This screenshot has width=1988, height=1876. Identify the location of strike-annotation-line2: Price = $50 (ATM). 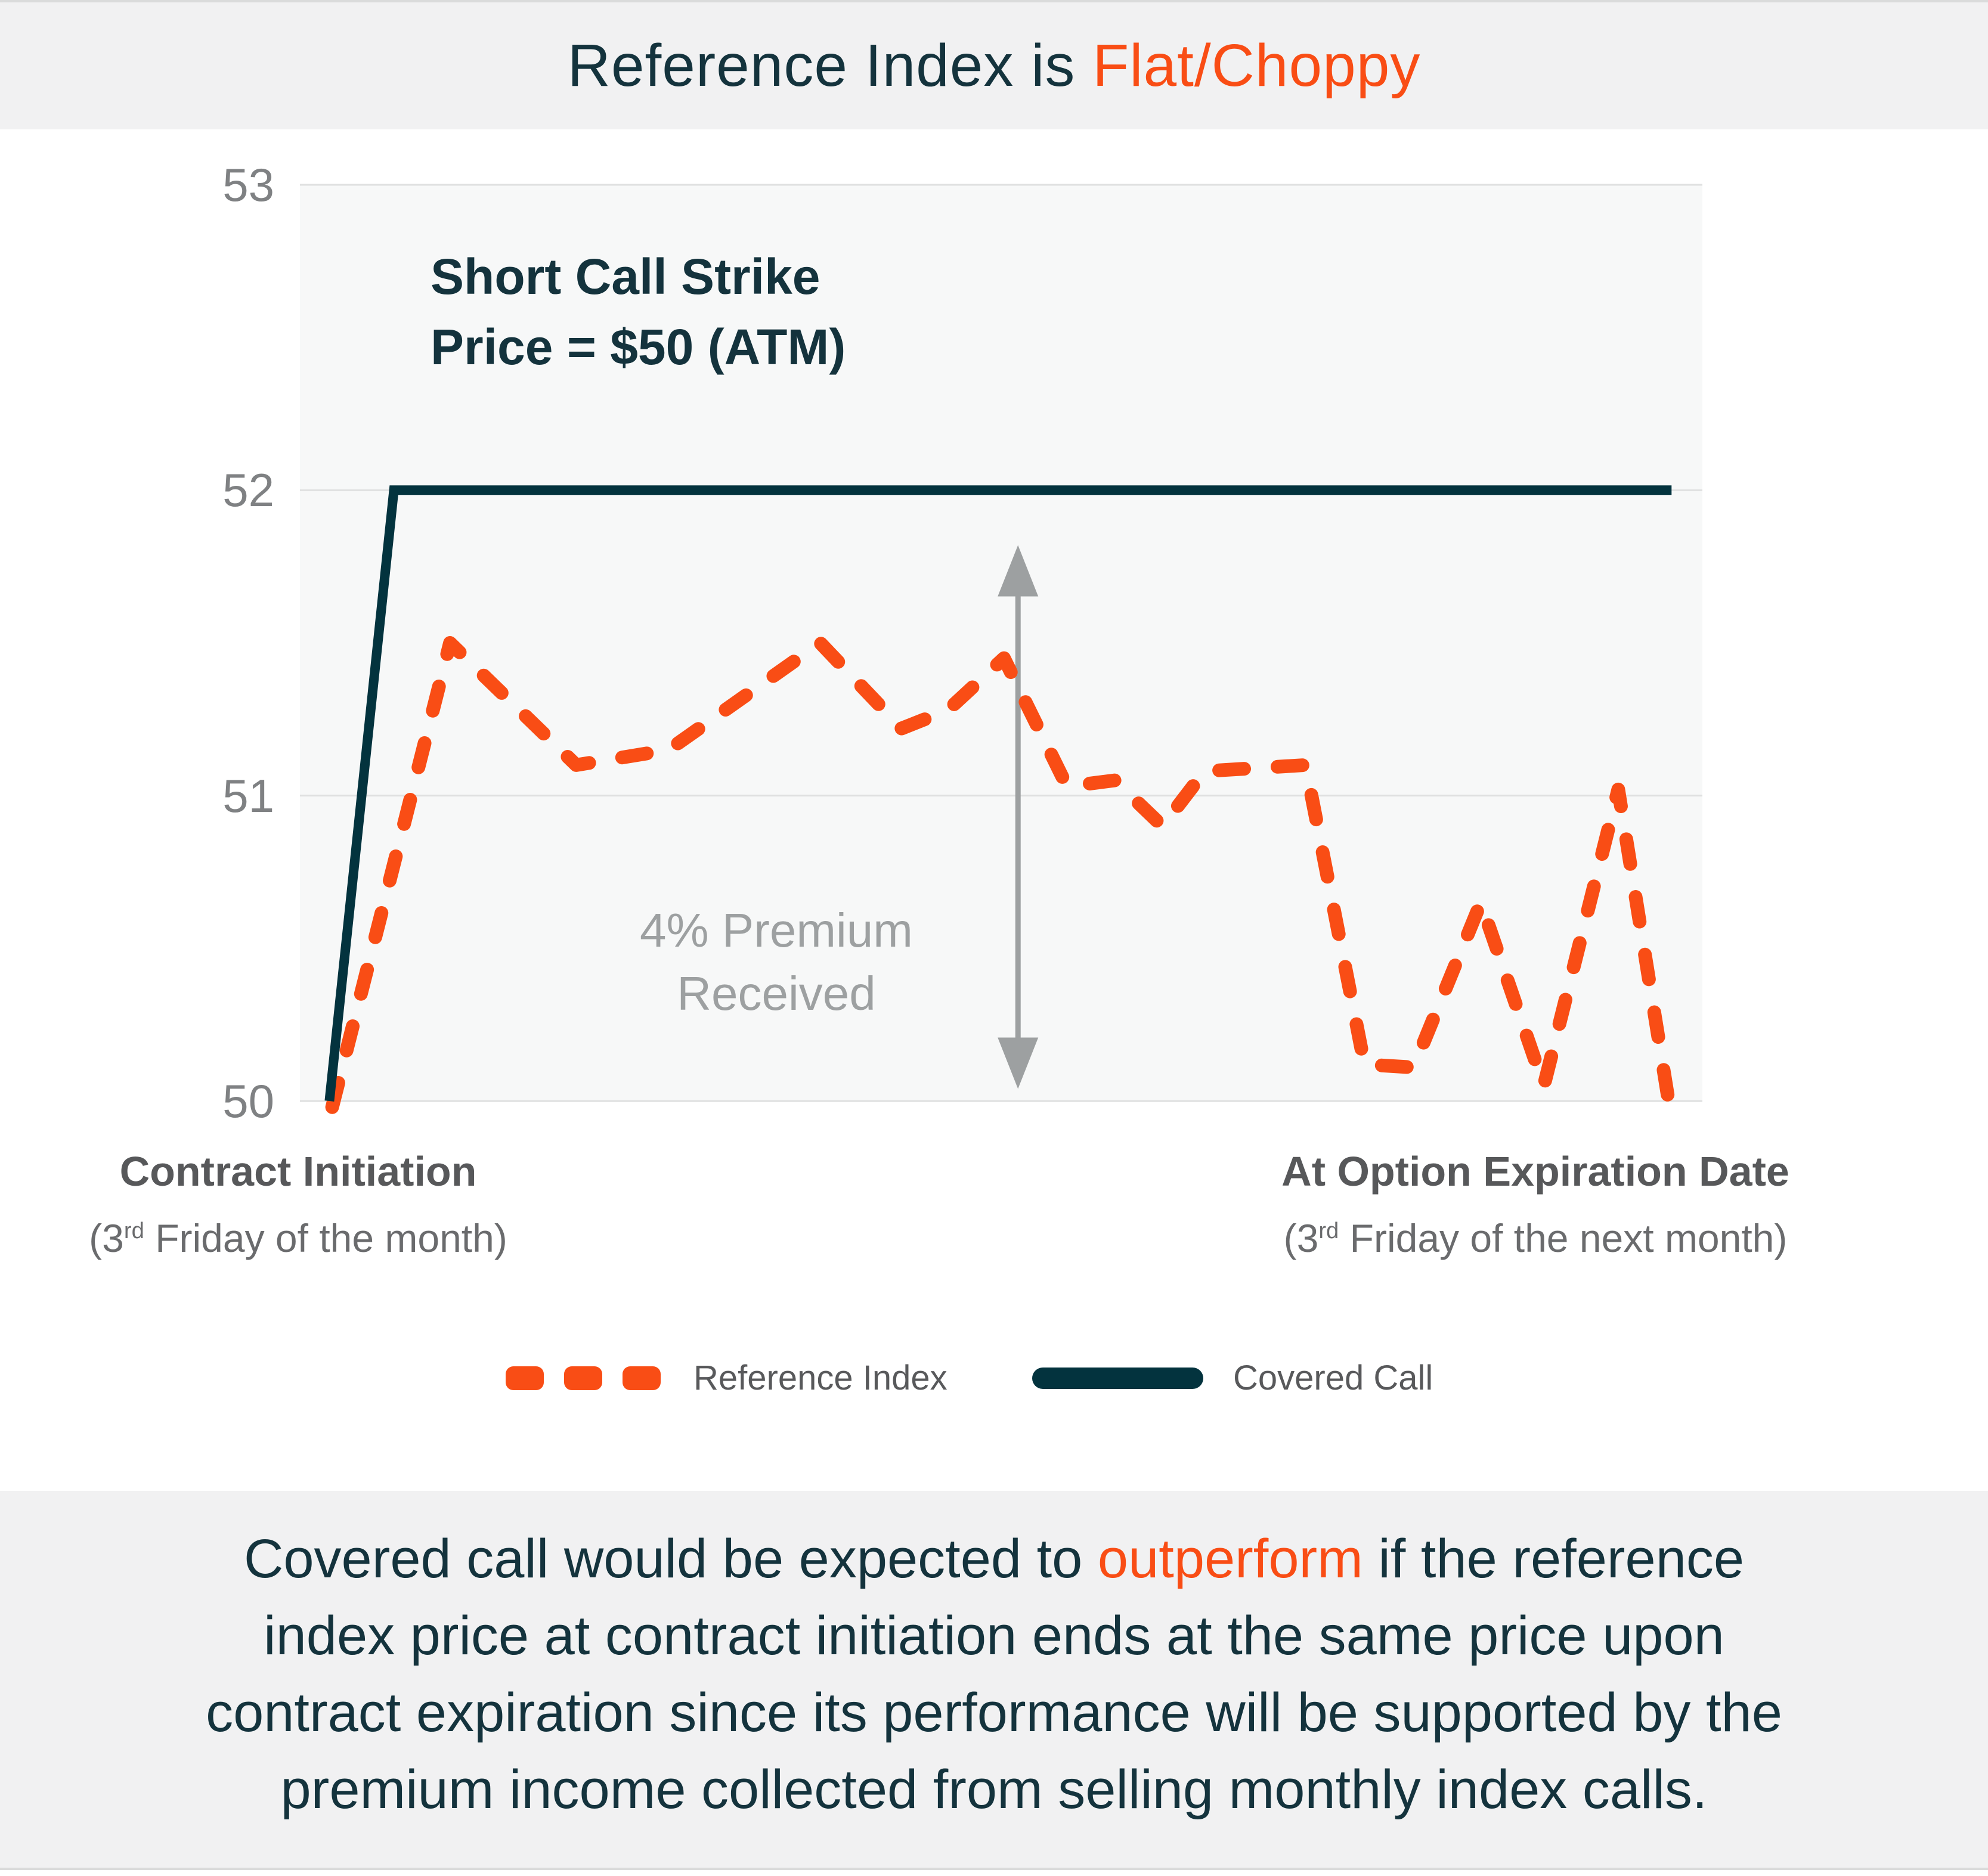
(638, 347).